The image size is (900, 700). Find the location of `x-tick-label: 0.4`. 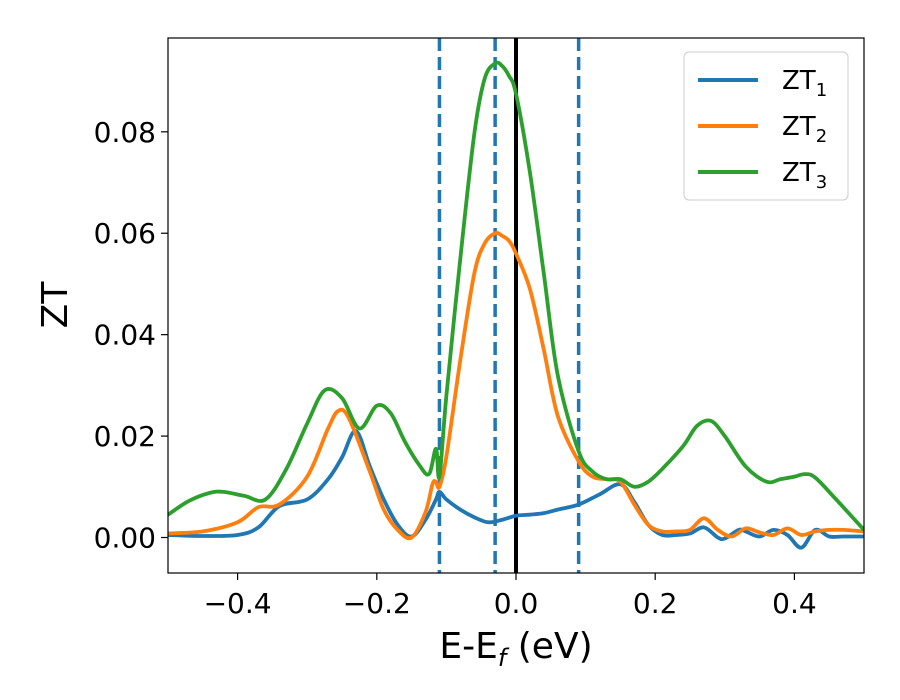

x-tick-label: 0.4 is located at coordinates (794, 603).